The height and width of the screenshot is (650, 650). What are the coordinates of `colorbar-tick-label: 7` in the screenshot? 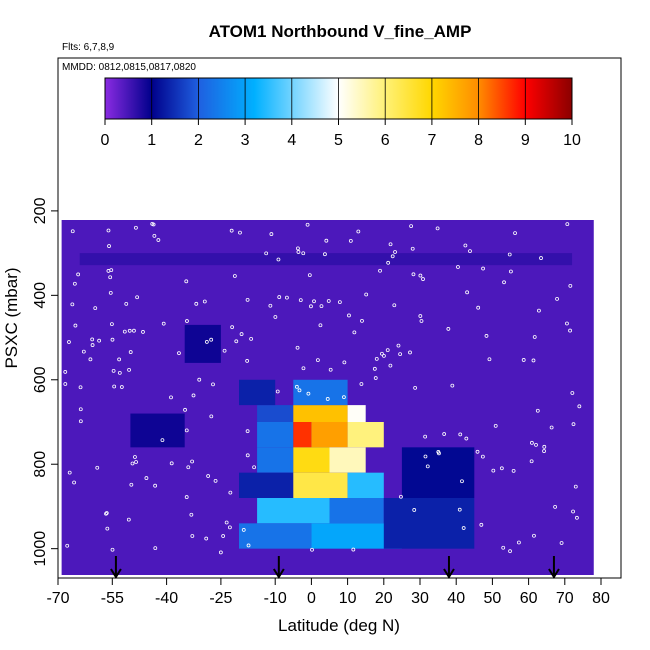 It's located at (431, 140).